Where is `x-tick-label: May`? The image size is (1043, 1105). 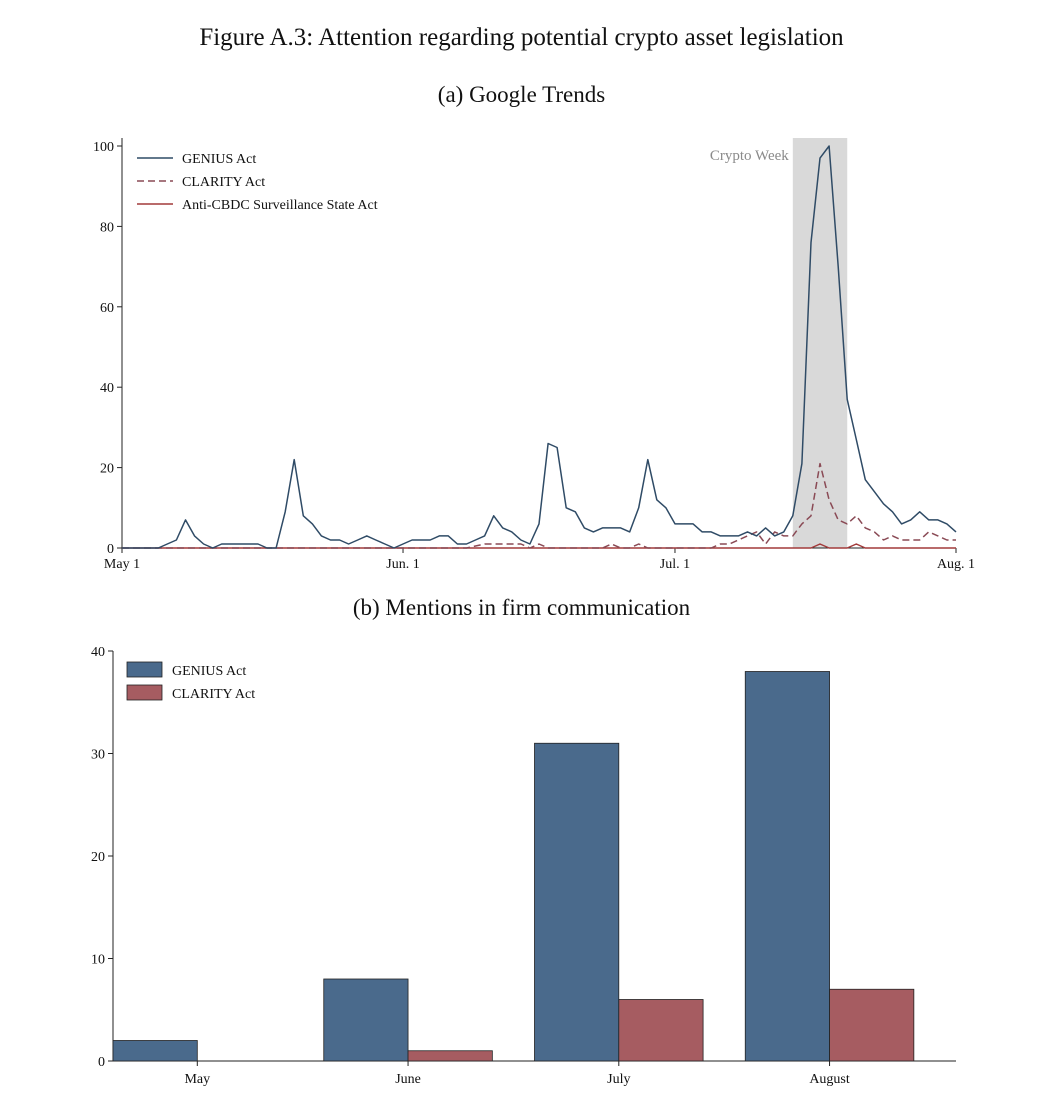 x-tick-label: May is located at coordinates (197, 1079).